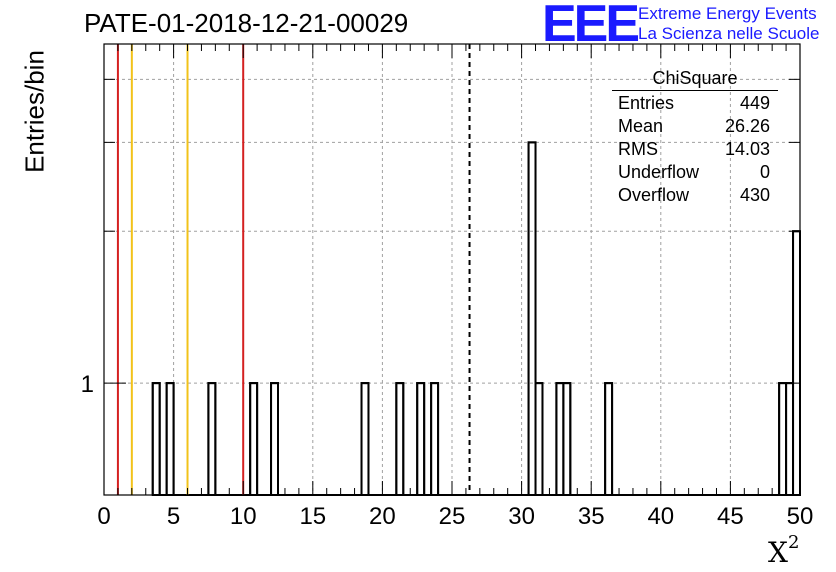 Image resolution: width=836 pixels, height=572 pixels. Describe the element at coordinates (793, 542) in the screenshot. I see `x-axis-label-superscript: 2` at that location.